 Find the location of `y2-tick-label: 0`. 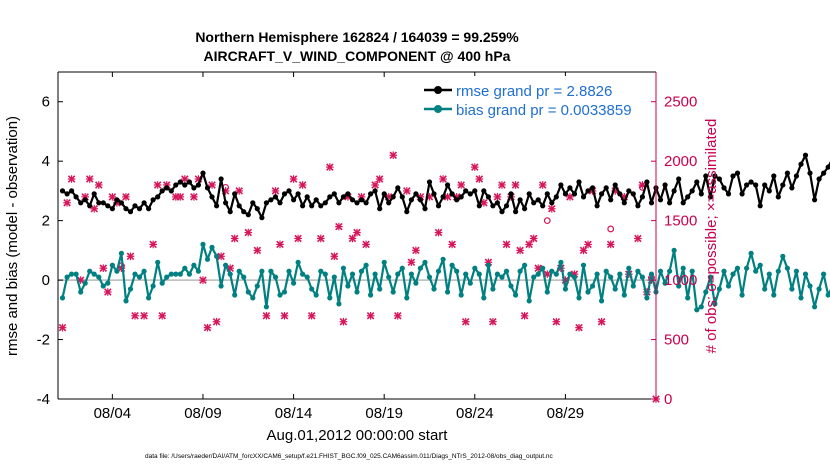

y2-tick-label: 0 is located at coordinates (668, 399).